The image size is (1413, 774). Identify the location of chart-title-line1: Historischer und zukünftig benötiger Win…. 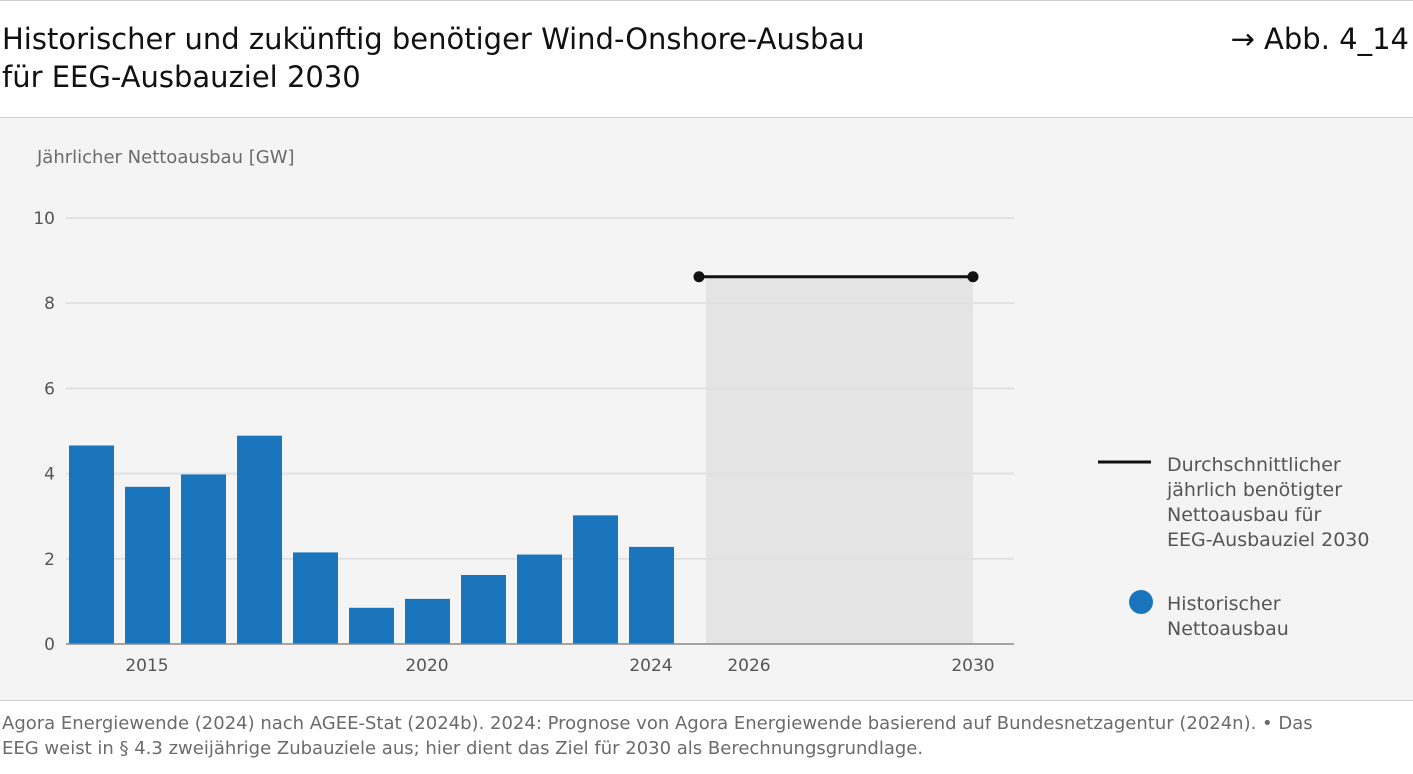
(433, 39).